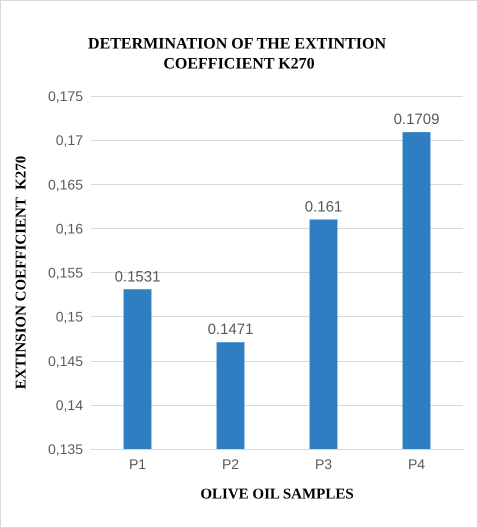  I want to click on y-tick-label: 0,145, so click(66, 360).